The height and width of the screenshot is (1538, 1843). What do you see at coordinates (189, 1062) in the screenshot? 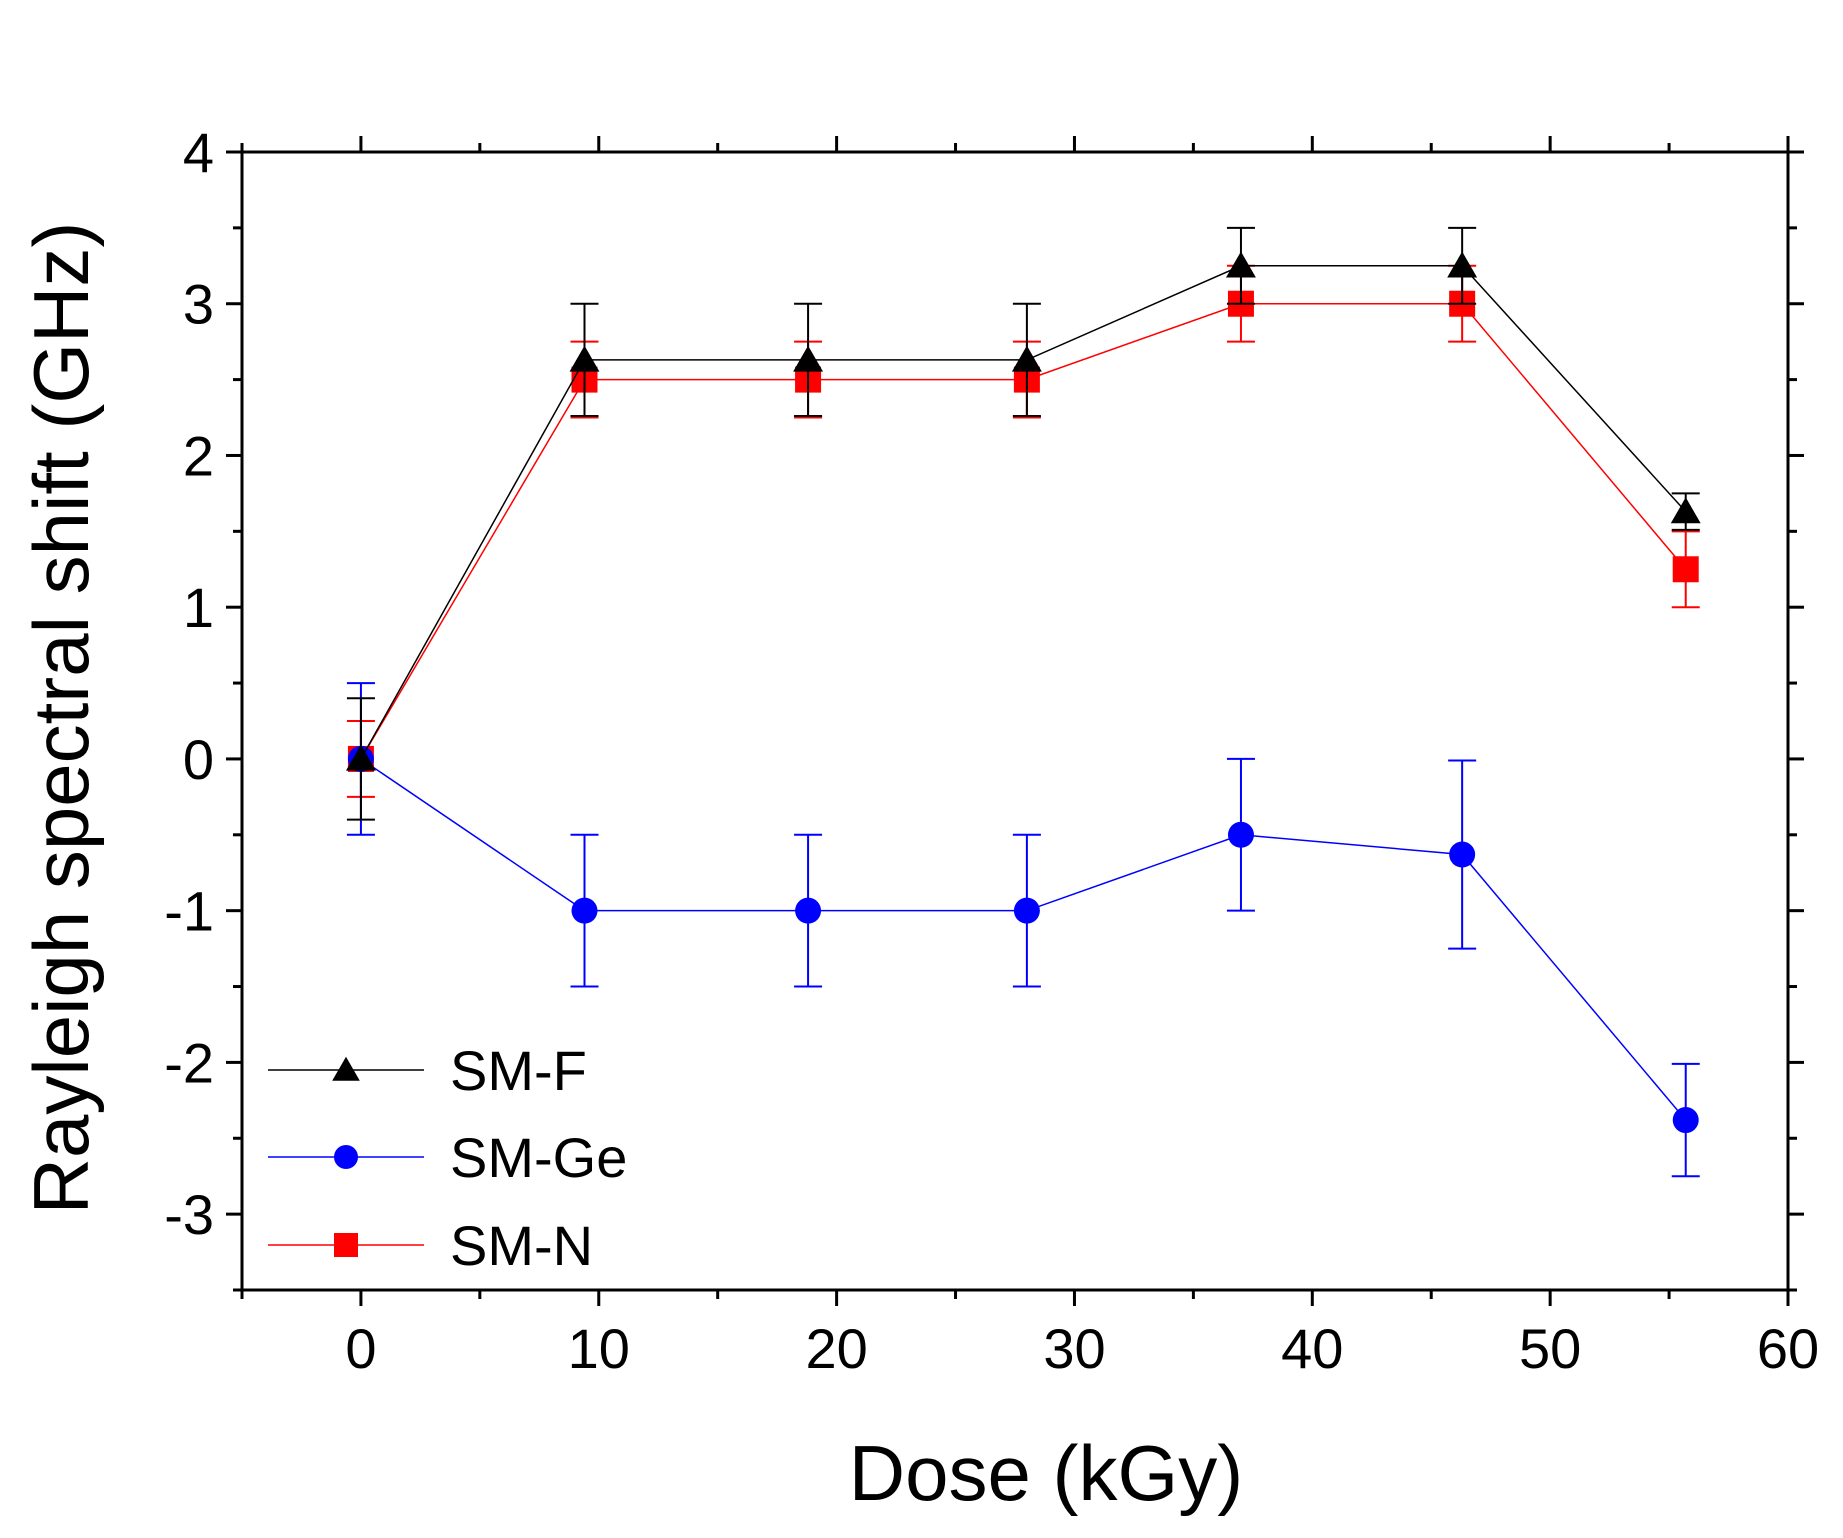
I see `y-tick-label: -2` at bounding box center [189, 1062].